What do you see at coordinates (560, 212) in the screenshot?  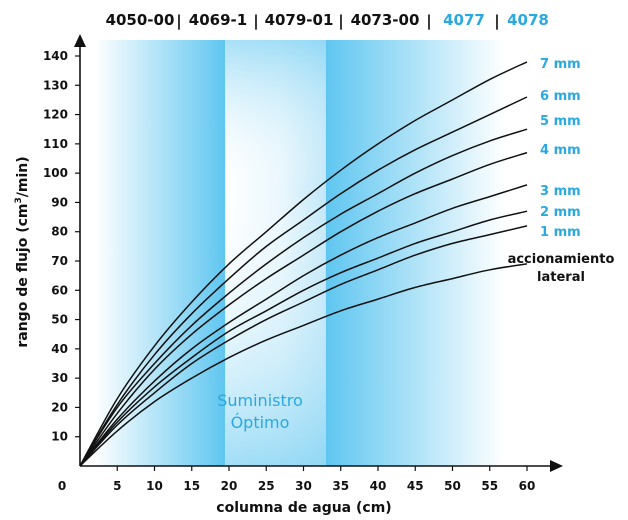 I see `series-label: 2 mm` at bounding box center [560, 212].